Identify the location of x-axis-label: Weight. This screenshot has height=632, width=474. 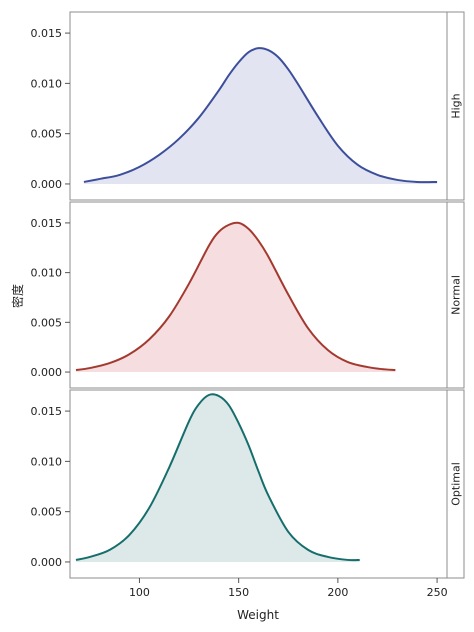
(258, 615).